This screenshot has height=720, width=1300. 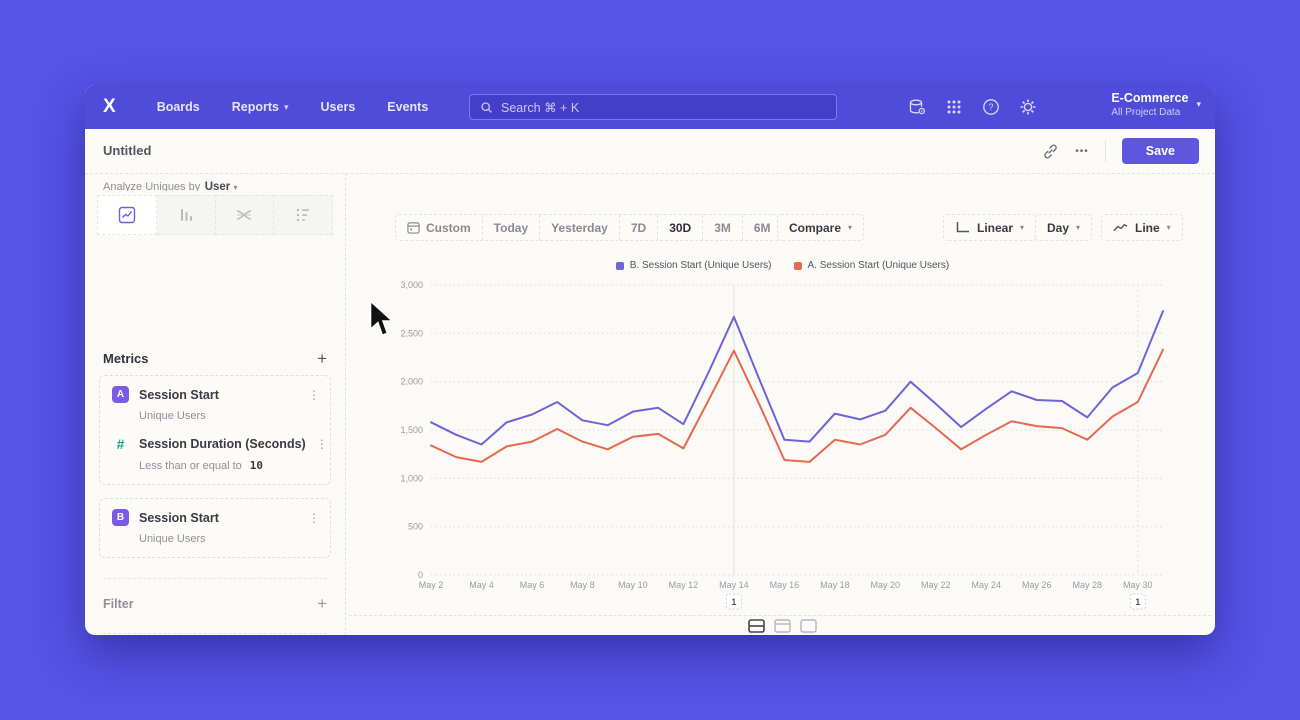 What do you see at coordinates (722, 227) in the screenshot?
I see `range-3m-button: 3M` at bounding box center [722, 227].